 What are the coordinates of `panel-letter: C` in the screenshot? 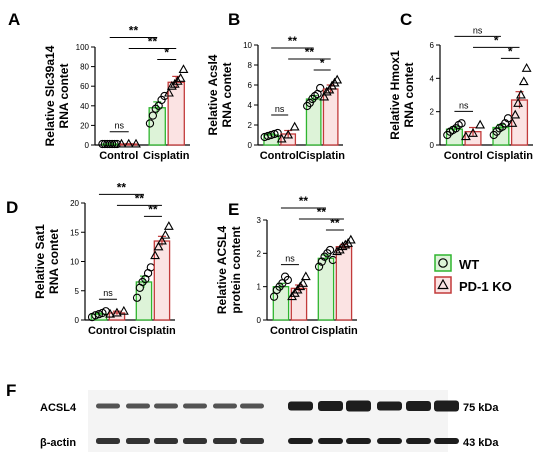 It's located at (406, 19).